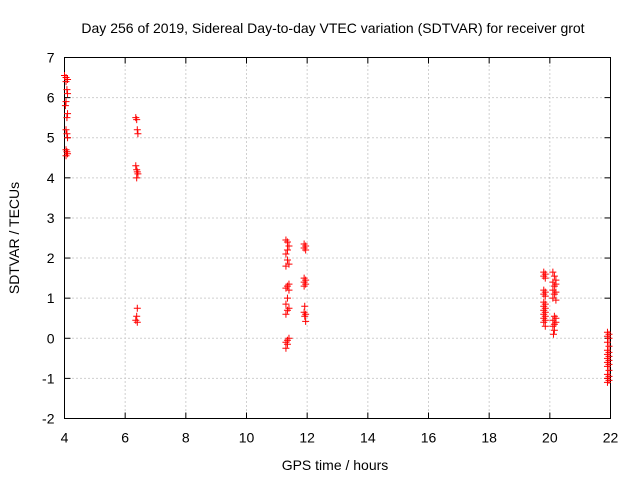  Describe the element at coordinates (429, 438) in the screenshot. I see `x-tick-label: 16` at that location.